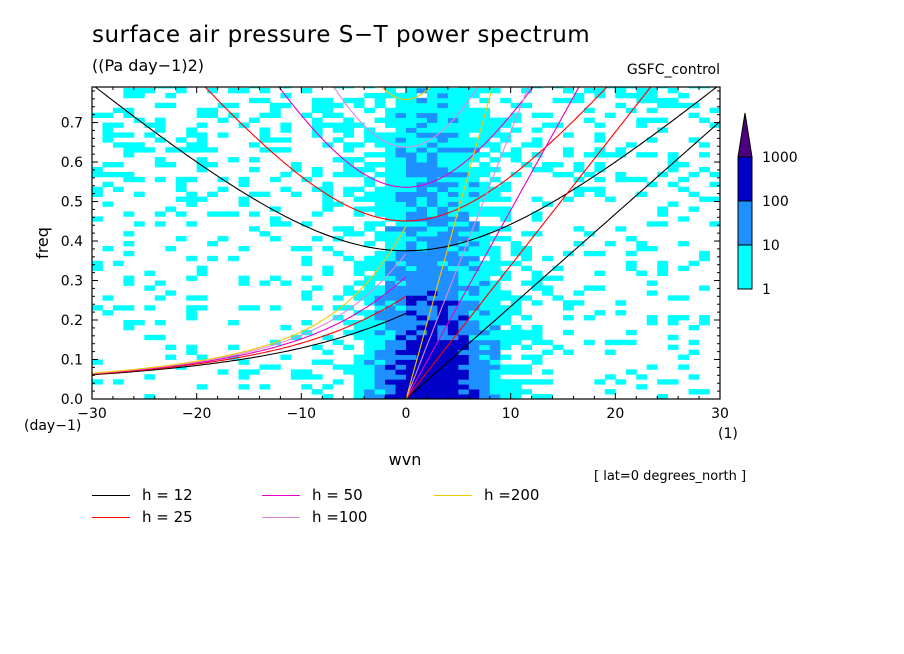 The height and width of the screenshot is (654, 904). What do you see at coordinates (72, 203) in the screenshot?
I see `y-tick-label: 0.5` at bounding box center [72, 203].